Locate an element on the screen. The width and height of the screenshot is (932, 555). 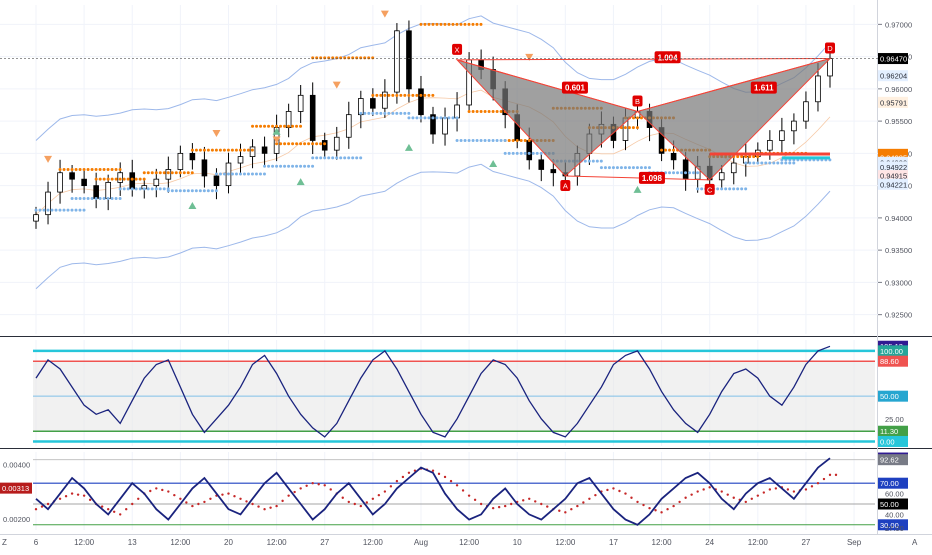
x-tick-label: 12:00 is located at coordinates (758, 542).